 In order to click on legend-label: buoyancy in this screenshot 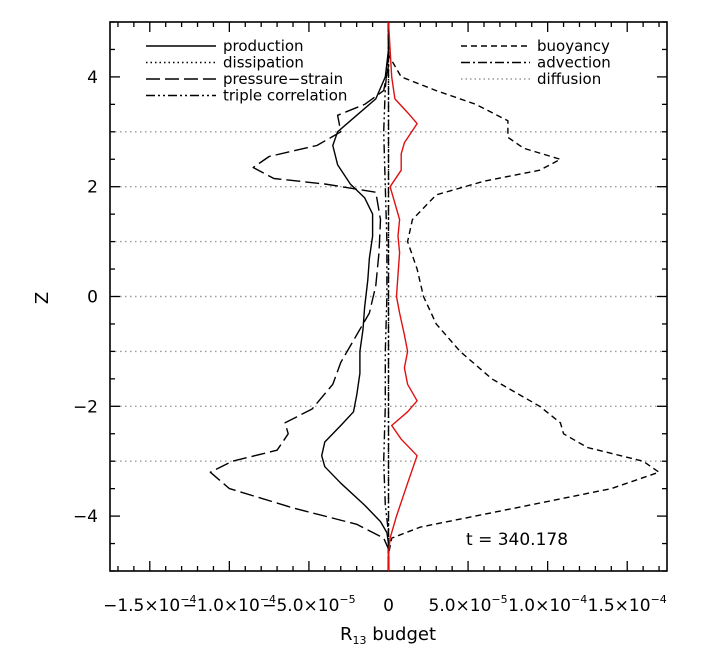, I will do `click(573, 46)`.